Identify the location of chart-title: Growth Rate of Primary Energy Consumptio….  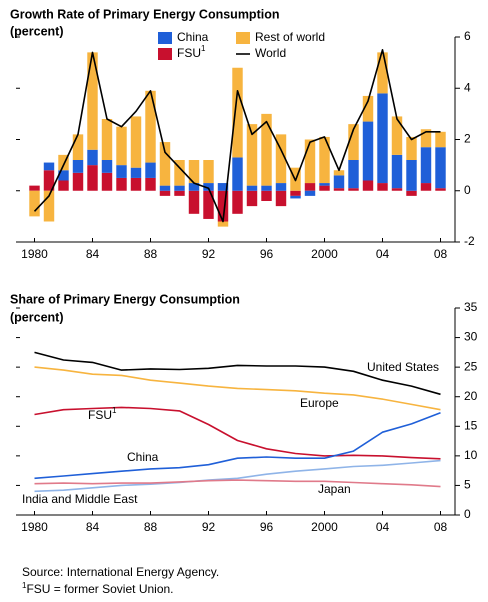
(144, 14).